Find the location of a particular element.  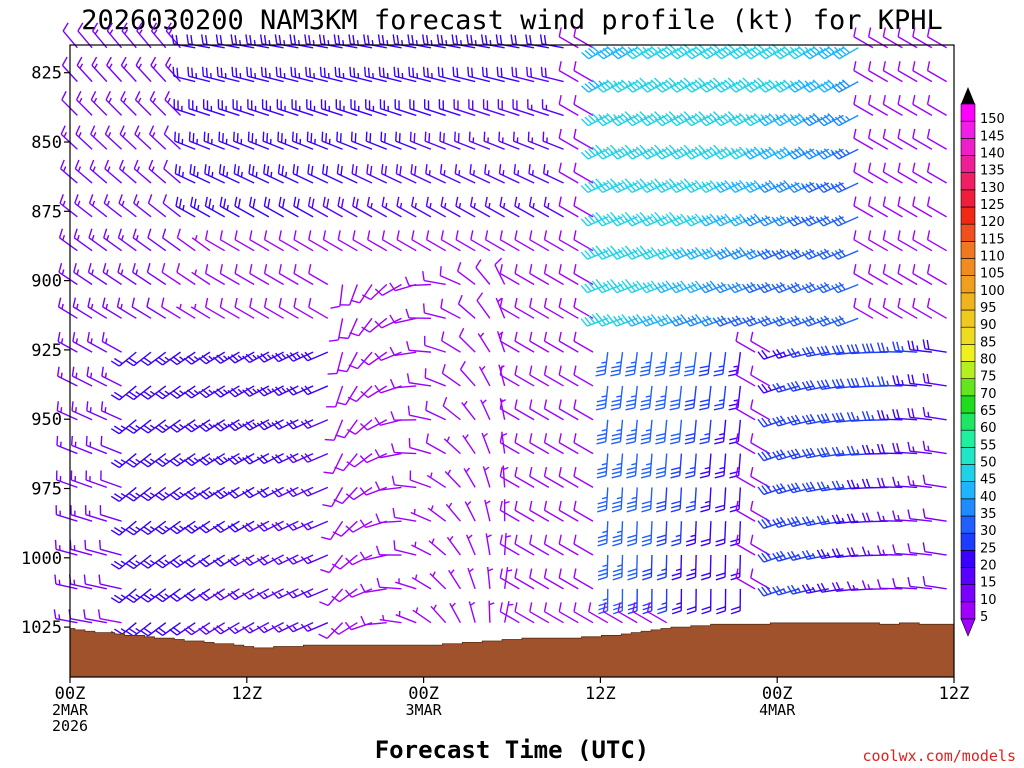

colorbar-label: 145 is located at coordinates (992, 136).